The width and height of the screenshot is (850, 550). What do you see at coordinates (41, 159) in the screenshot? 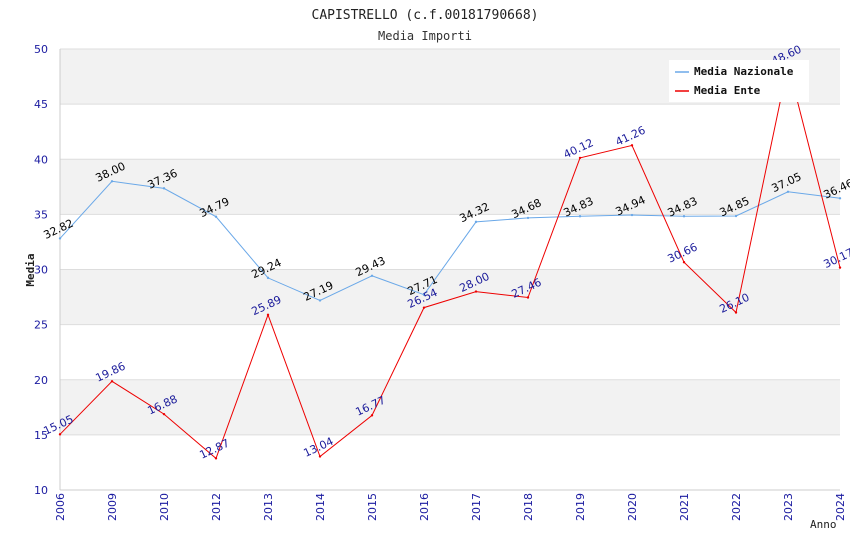
I see `y-tick-label: 40` at bounding box center [41, 159].